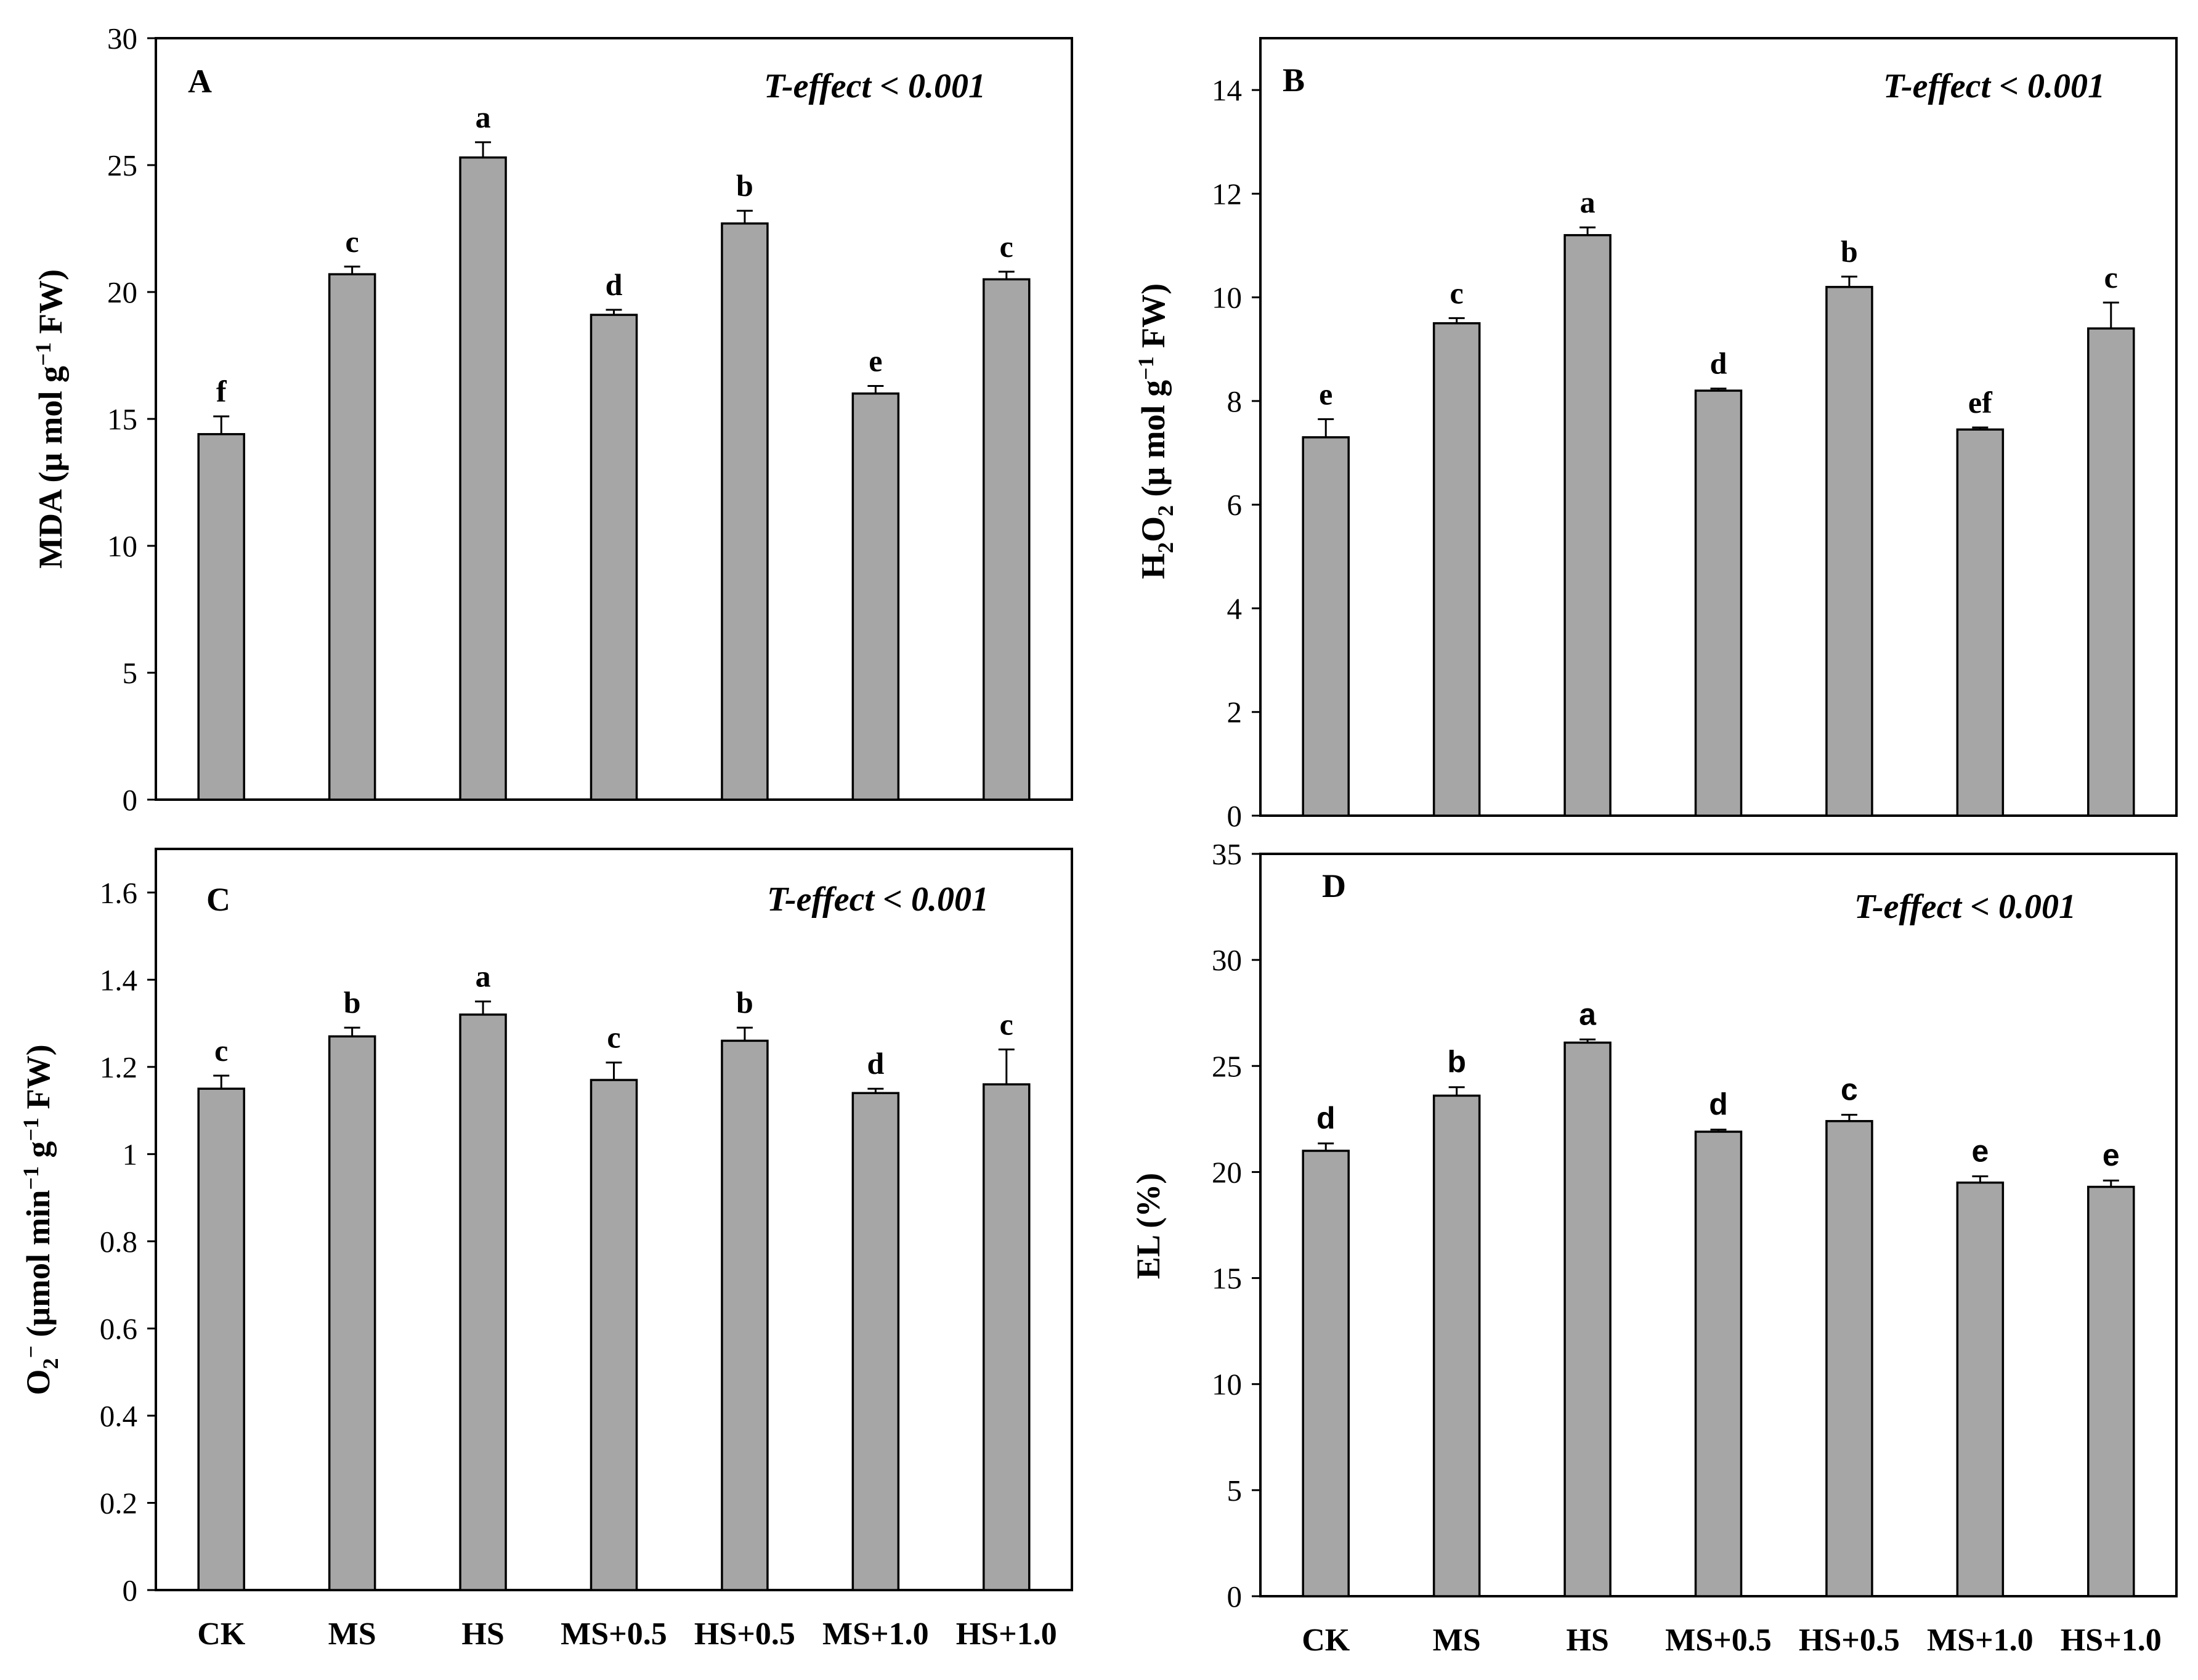  Describe the element at coordinates (122, 292) in the screenshot. I see `y-tick-label-a-4: 20` at that location.